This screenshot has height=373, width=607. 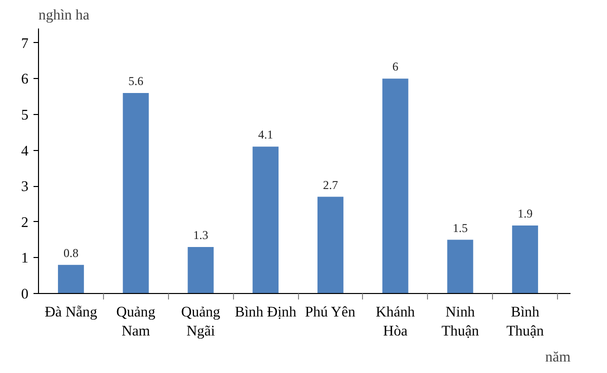 What do you see at coordinates (330, 312) in the screenshot?
I see `x-tick-label: Phú Yên` at bounding box center [330, 312].